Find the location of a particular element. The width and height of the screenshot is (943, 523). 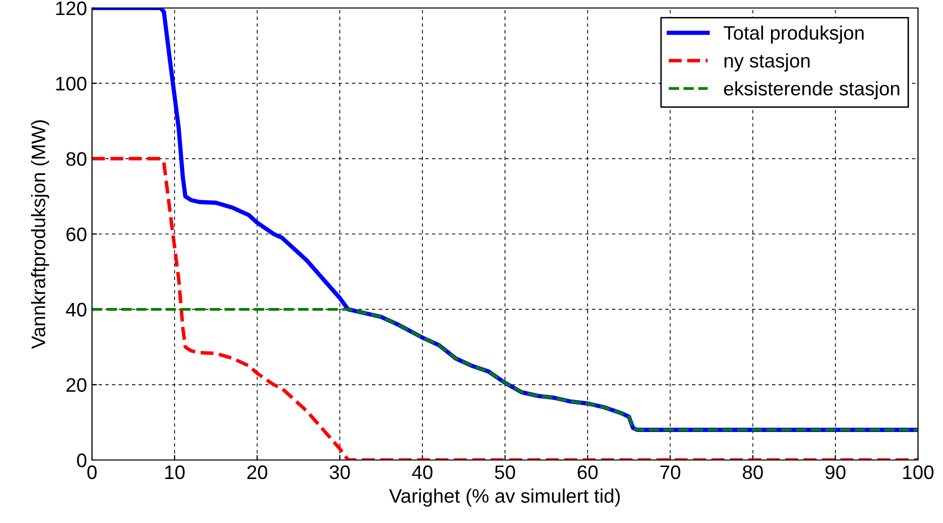

y-tick-label: 60 is located at coordinates (76, 234).